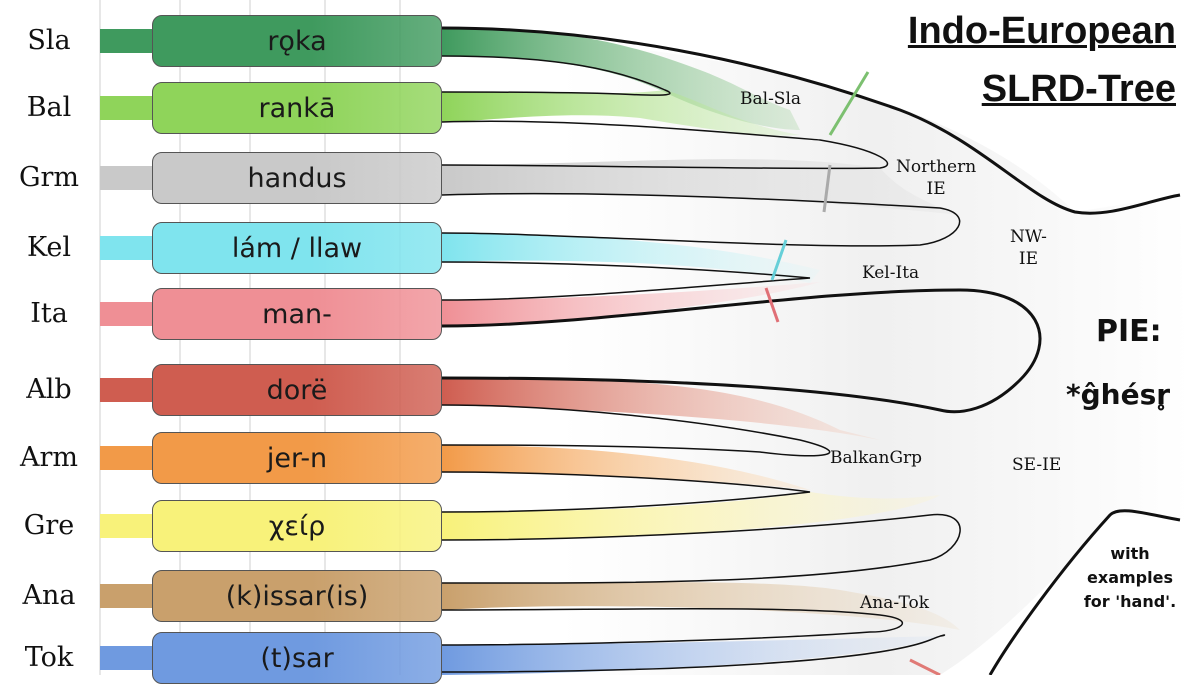  I want to click on pie-label: PIE:, so click(1129, 331).